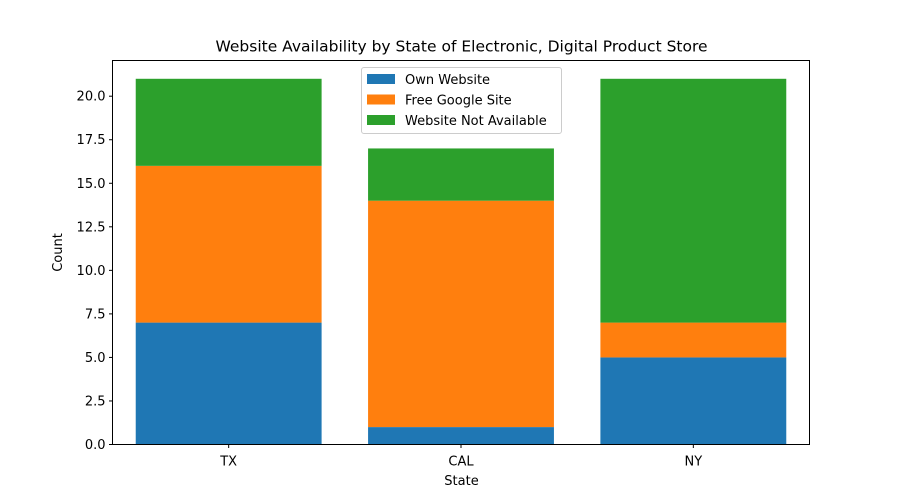 This screenshot has height=500, width=900. Describe the element at coordinates (693, 462) in the screenshot. I see `x-tick-label-ny: NY` at that location.